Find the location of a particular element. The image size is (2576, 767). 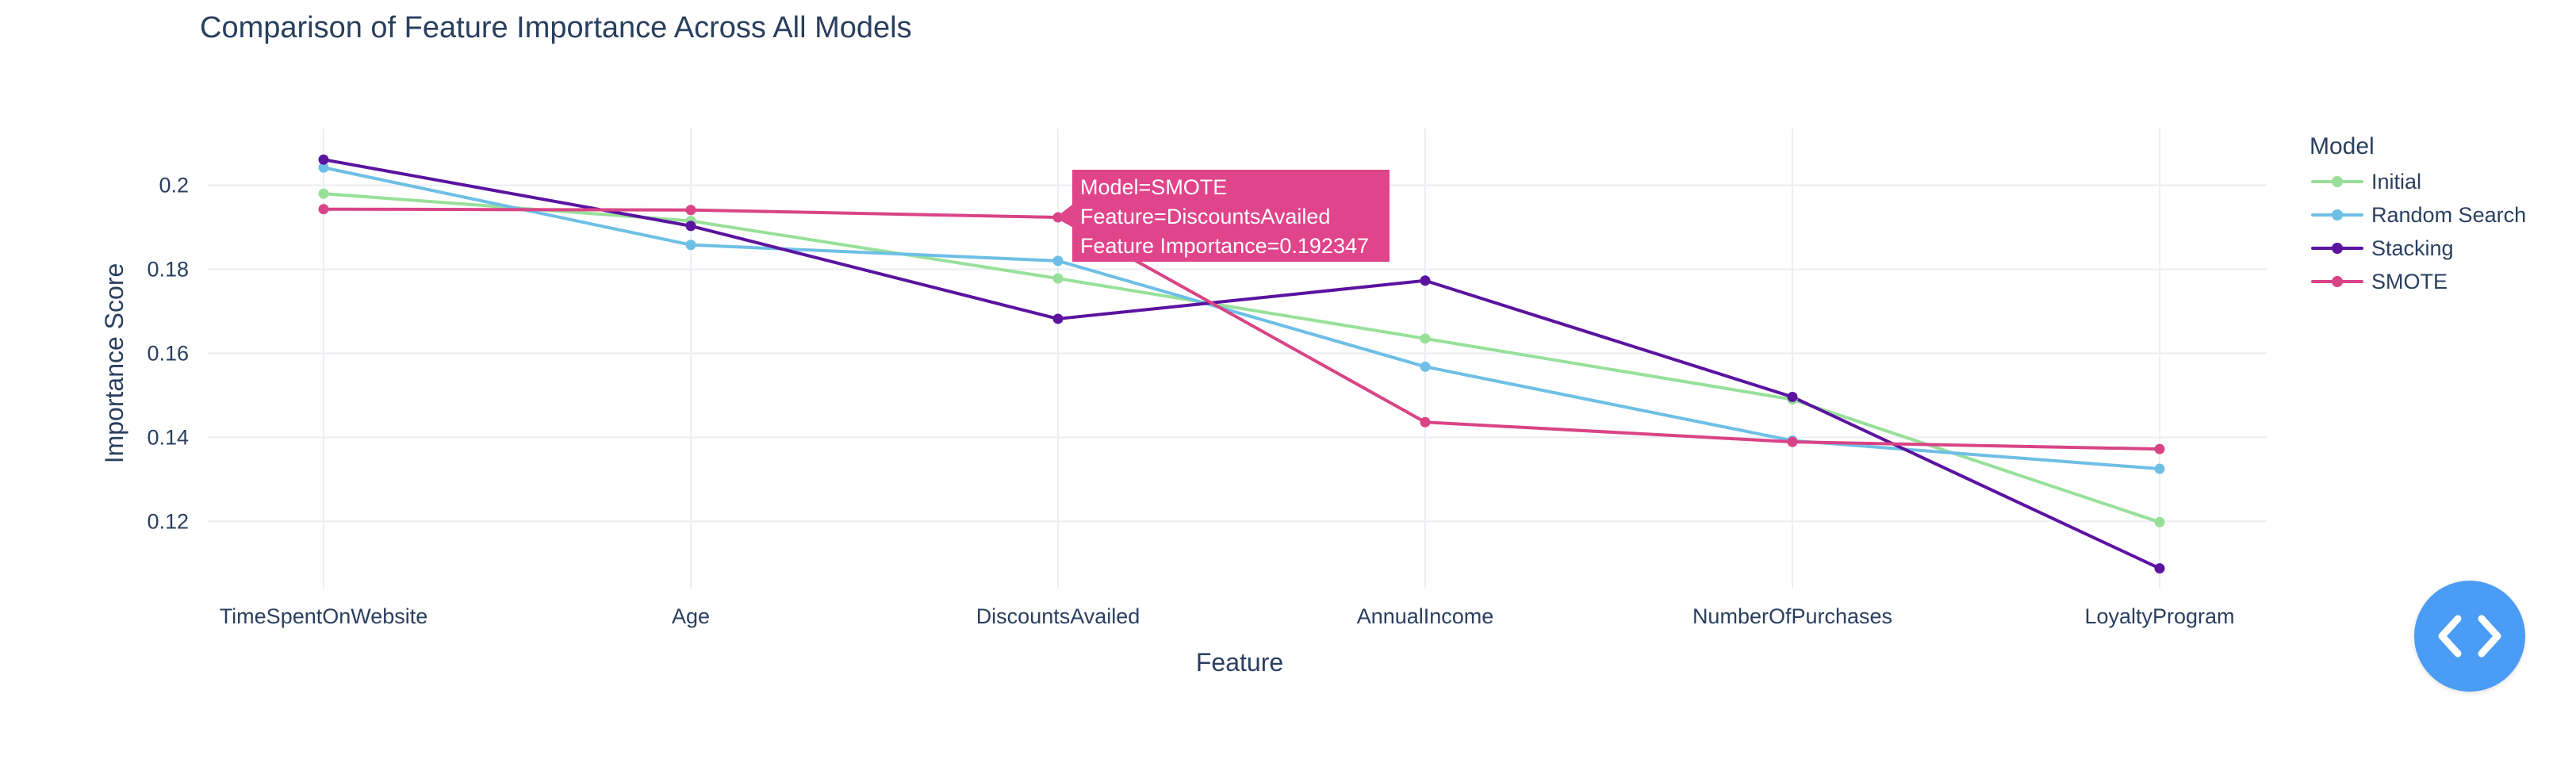

legend-item-random-search: Random Search is located at coordinates (2418, 215).